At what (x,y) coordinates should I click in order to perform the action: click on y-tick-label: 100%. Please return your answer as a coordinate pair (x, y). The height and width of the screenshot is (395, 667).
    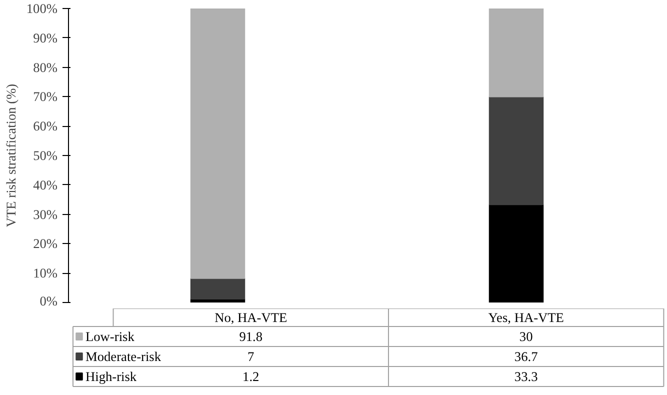
    Looking at the image, I should click on (42, 8).